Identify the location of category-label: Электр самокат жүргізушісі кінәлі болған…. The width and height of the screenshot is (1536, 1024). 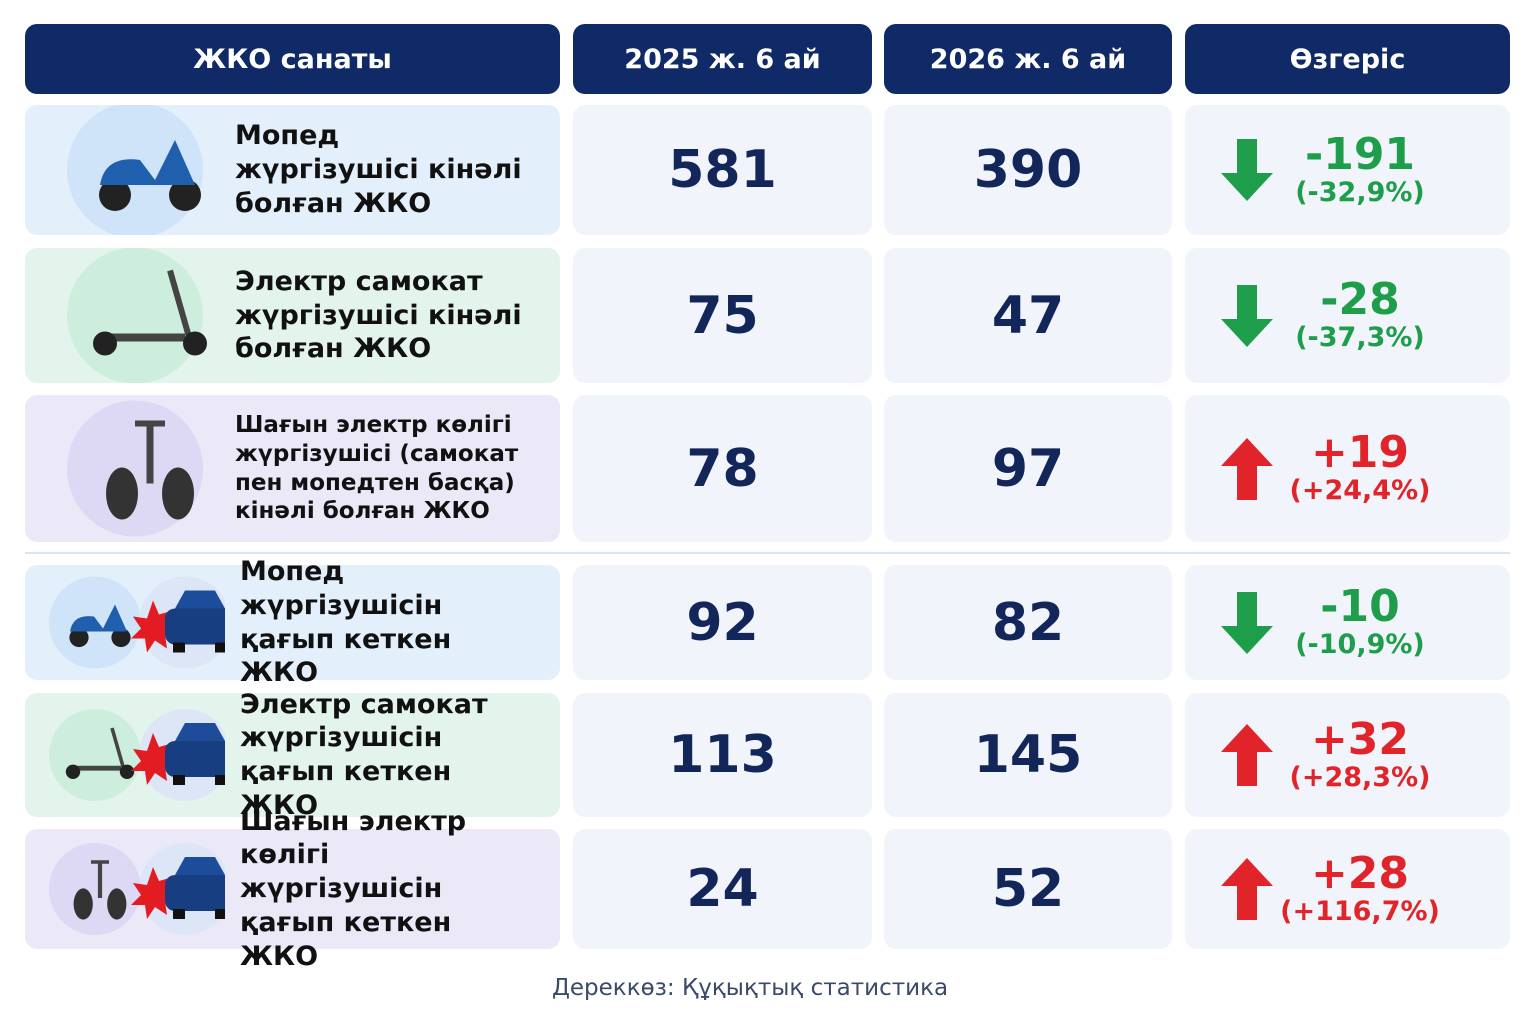
(378, 315).